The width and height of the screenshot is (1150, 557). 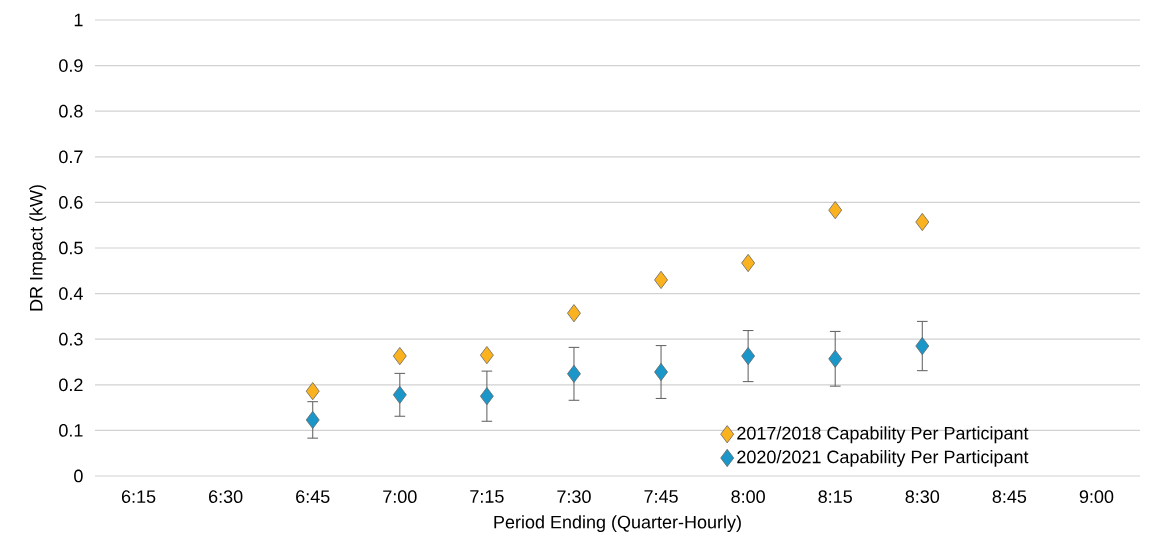 What do you see at coordinates (71, 430) in the screenshot?
I see `y-tick-label: 0.1` at bounding box center [71, 430].